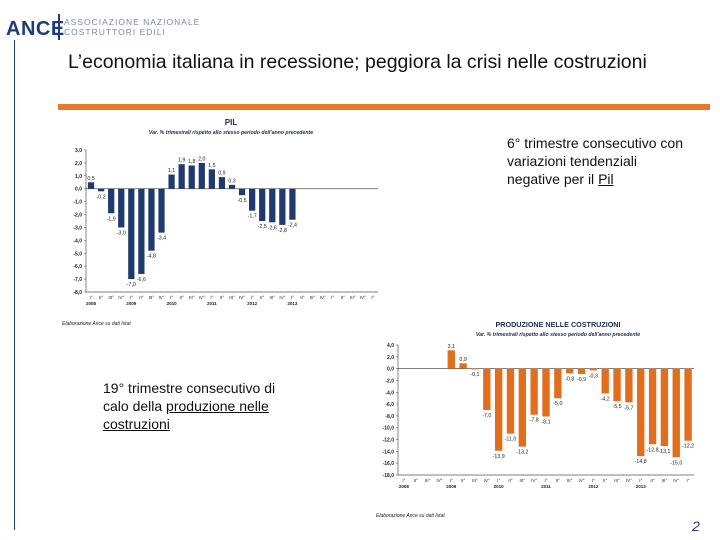 This screenshot has height=540, width=720. I want to click on production-note-link1: produzione nelle, so click(217, 406).